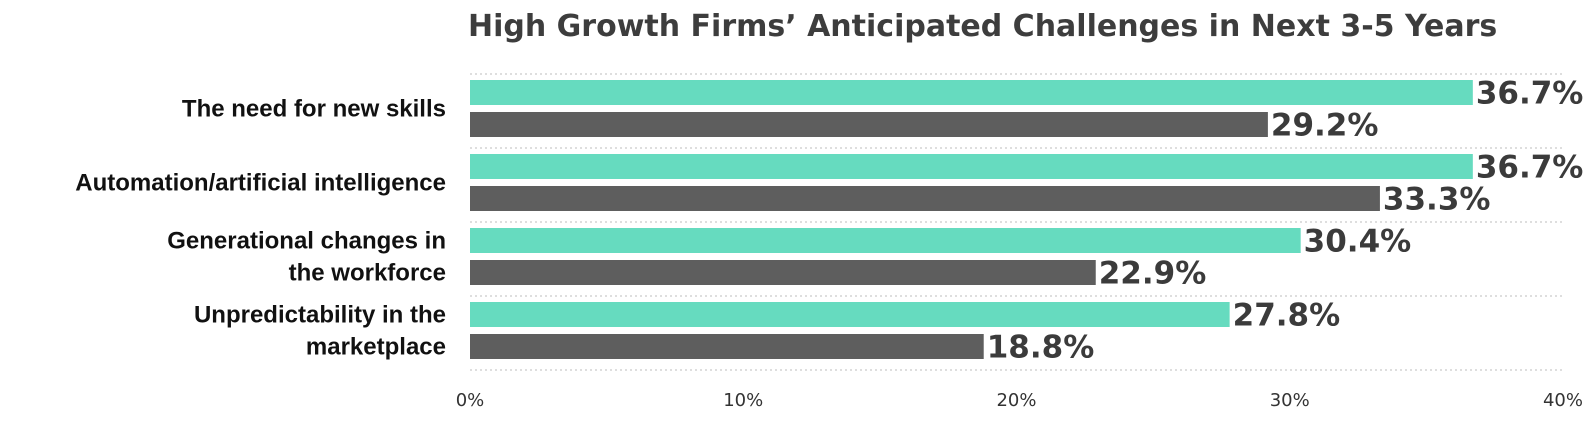 The width and height of the screenshot is (1592, 428). What do you see at coordinates (1287, 316) in the screenshot?
I see `data-label: 27.8%` at bounding box center [1287, 316].